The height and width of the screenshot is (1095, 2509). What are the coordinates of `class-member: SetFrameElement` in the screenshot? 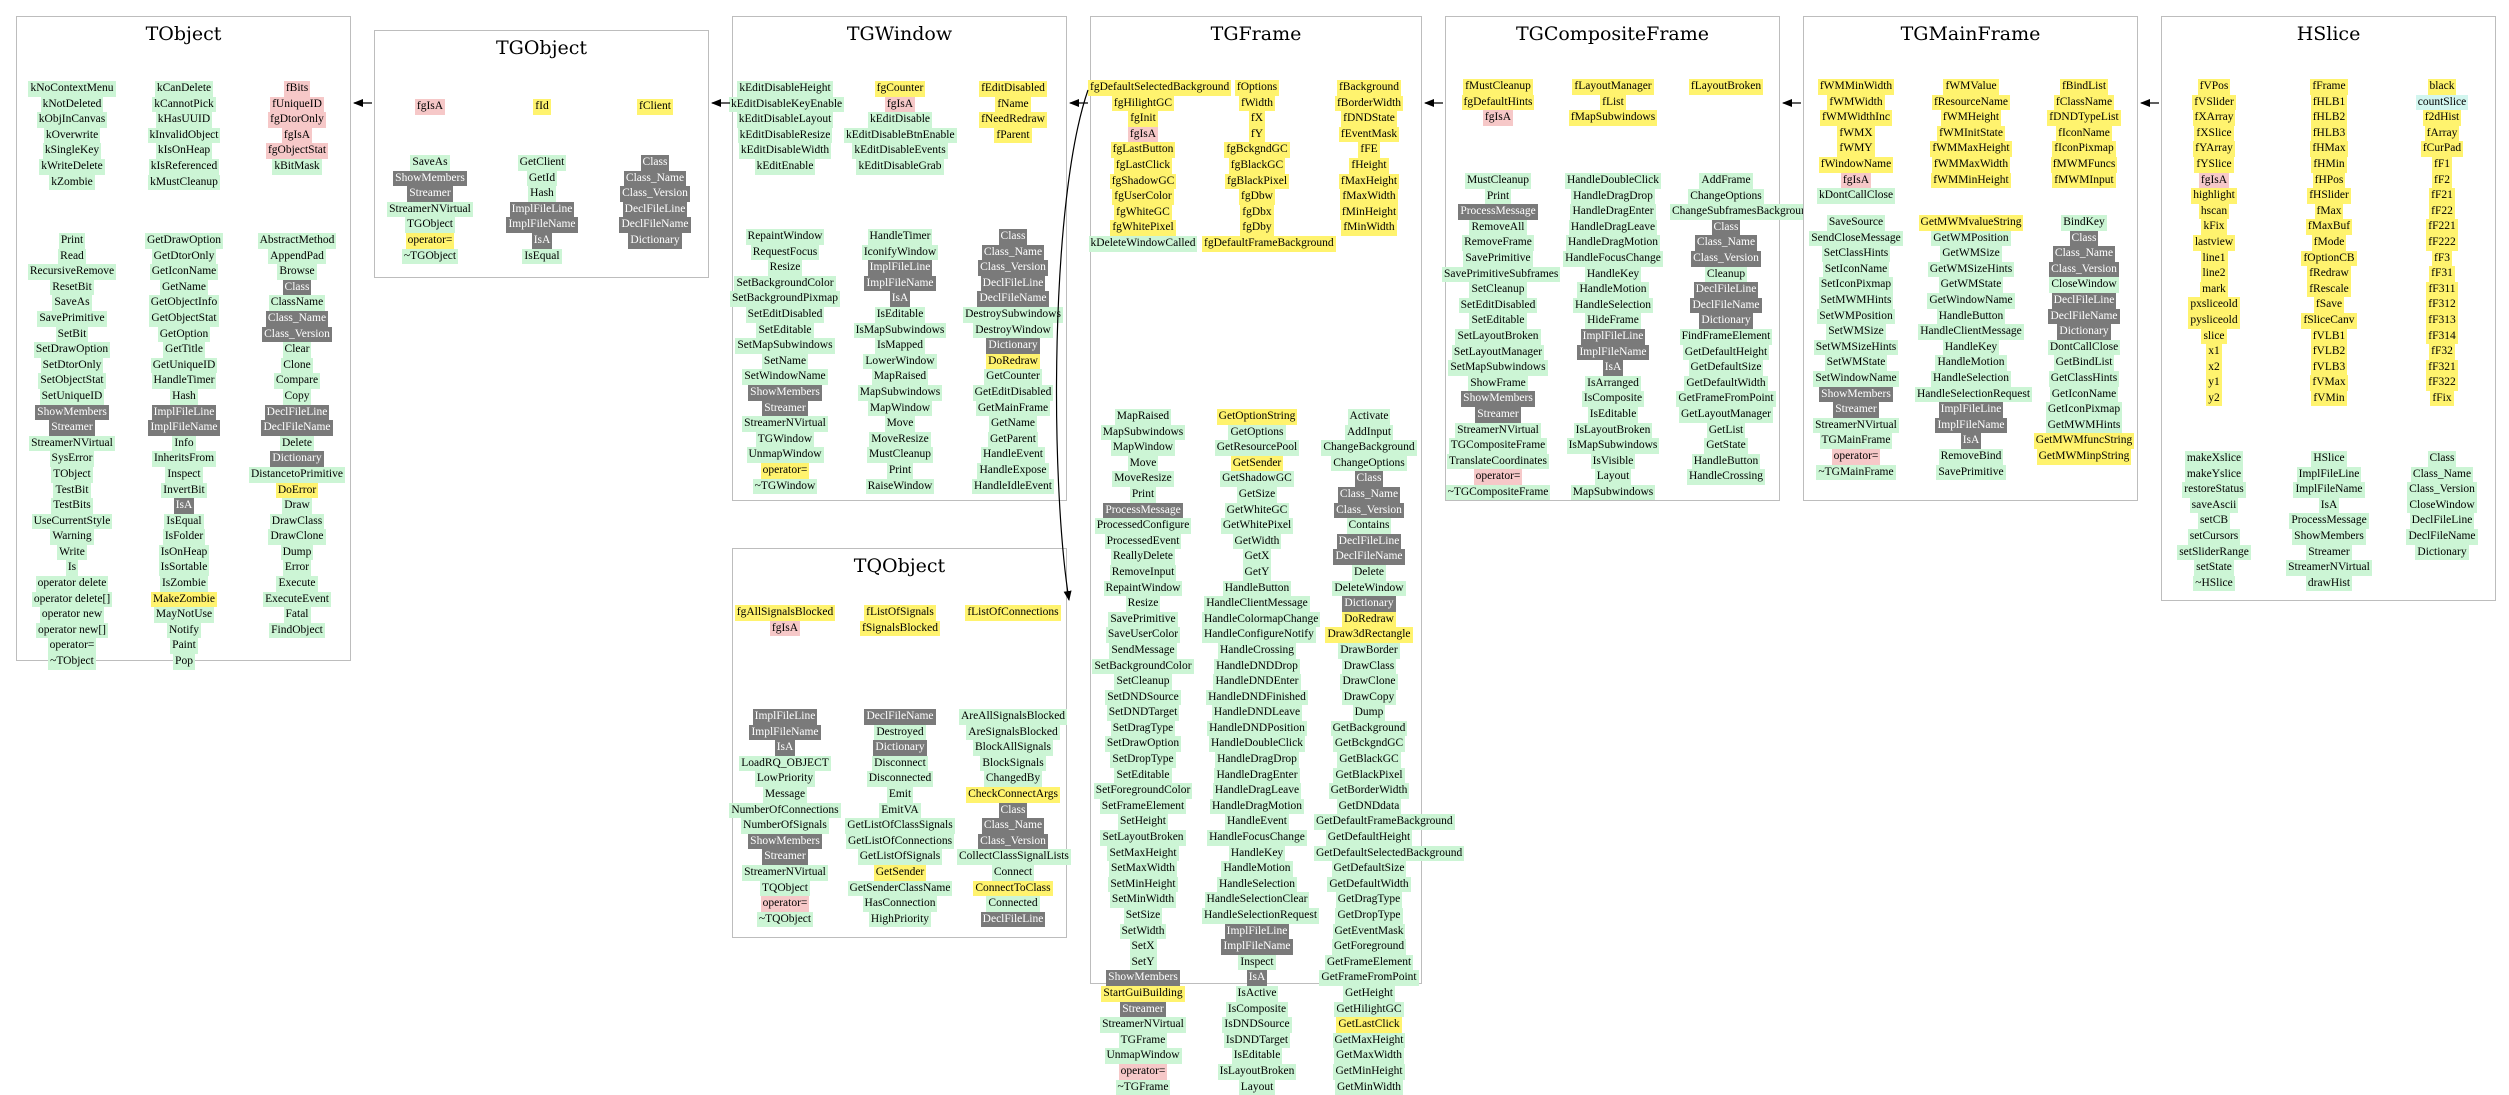 It's located at (1143, 806).